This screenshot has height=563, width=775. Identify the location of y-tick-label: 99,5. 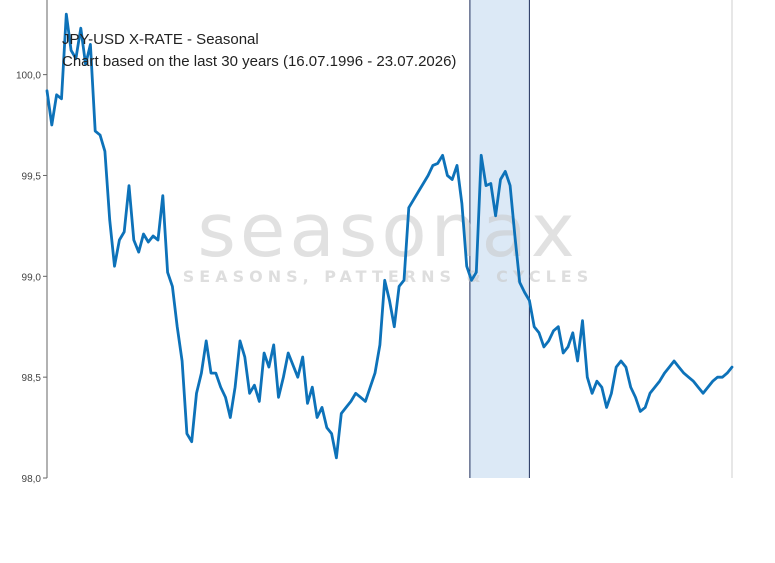
(32, 176).